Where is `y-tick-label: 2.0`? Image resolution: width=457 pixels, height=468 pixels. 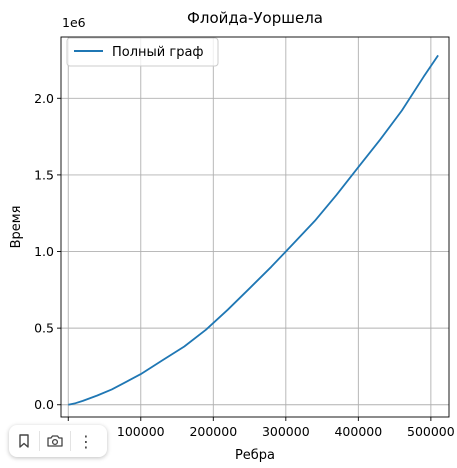
y-tick-label: 2.0 is located at coordinates (44, 98).